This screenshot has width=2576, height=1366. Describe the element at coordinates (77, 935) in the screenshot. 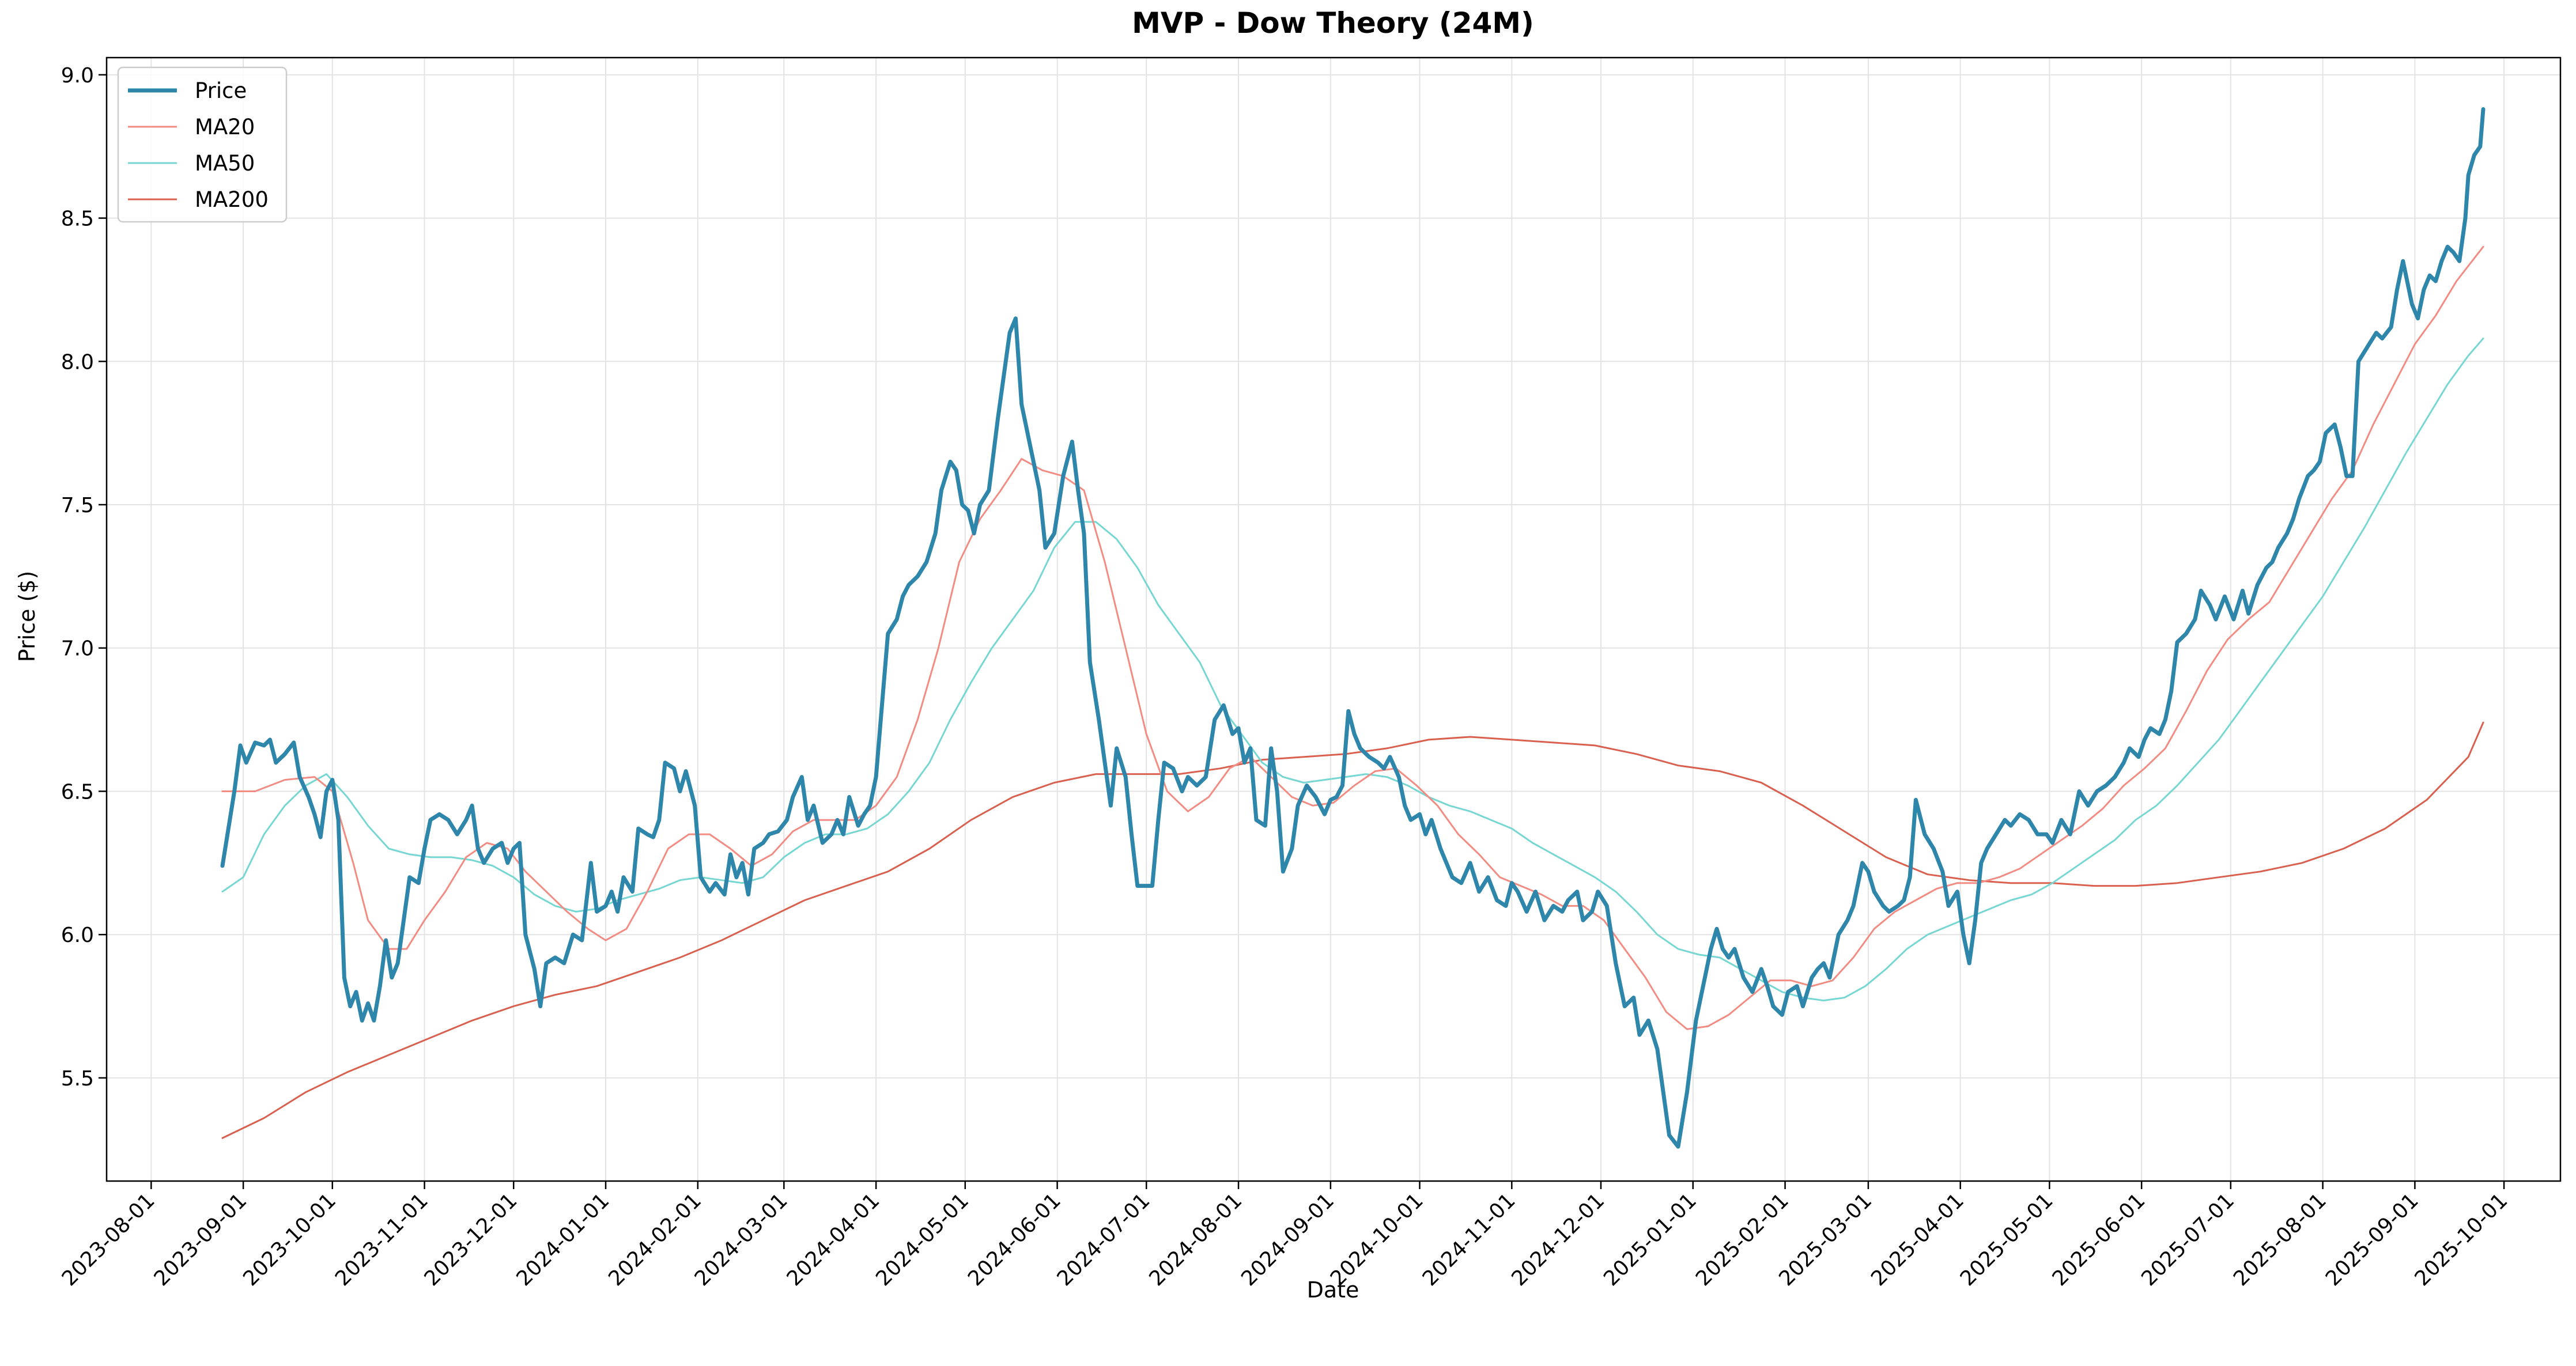

I see `y-tick-label: 6.0` at that location.